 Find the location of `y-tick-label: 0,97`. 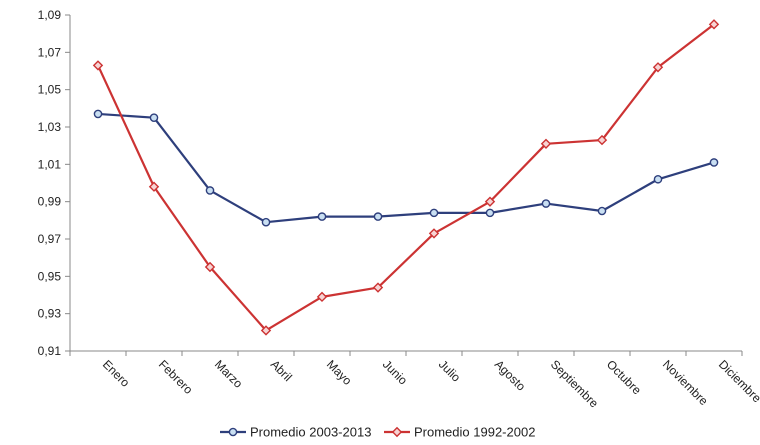

y-tick-label: 0,97 is located at coordinates (50, 239).